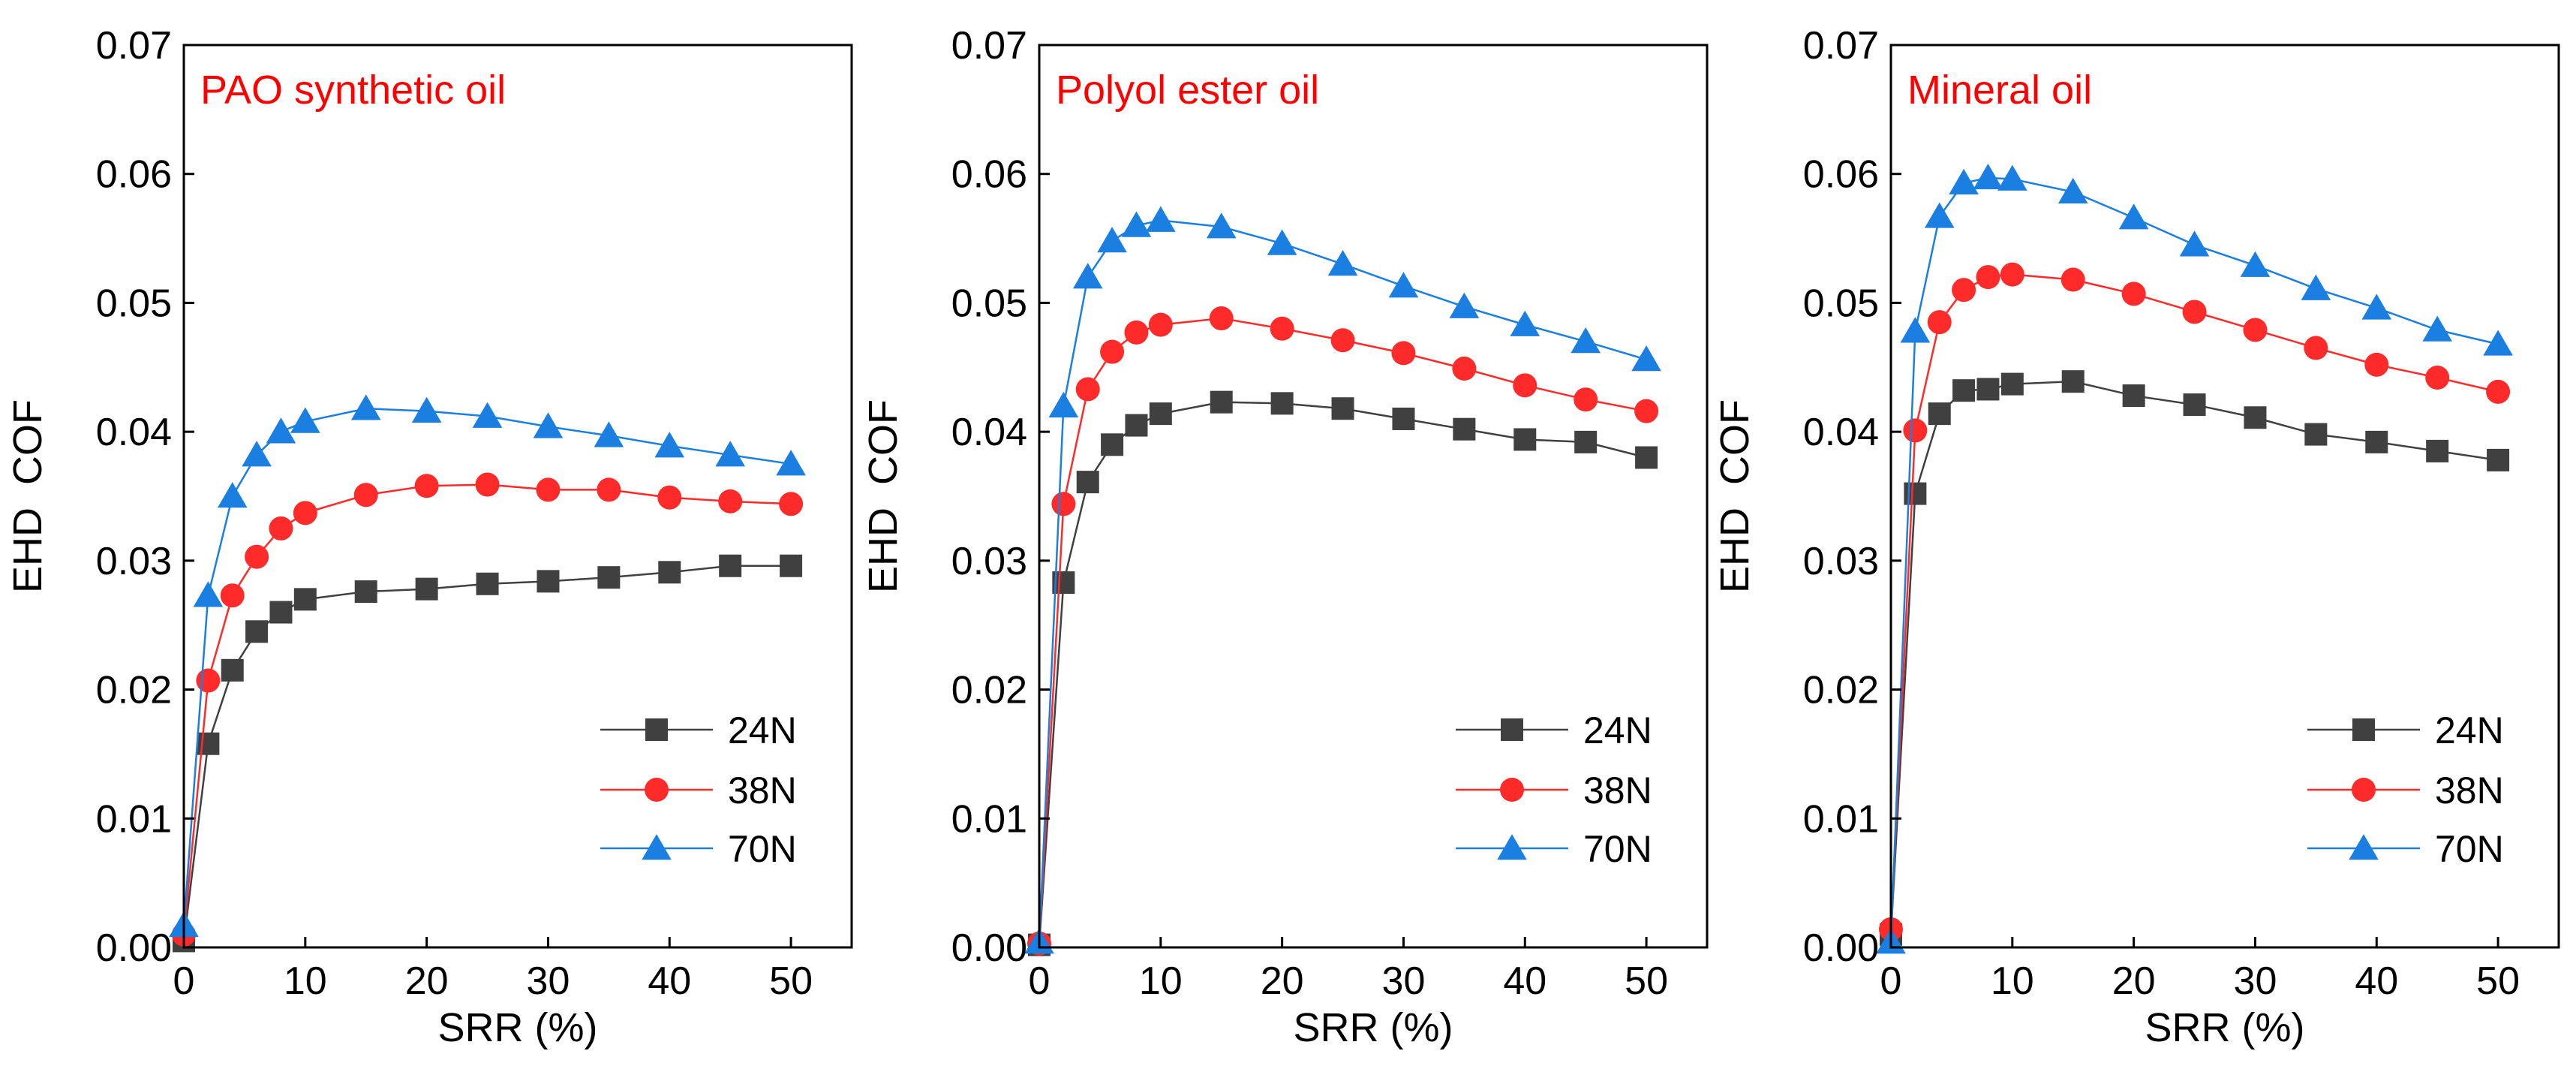 The height and width of the screenshot is (1066, 2576). What do you see at coordinates (1282, 981) in the screenshot?
I see `x-tick-label: 20` at bounding box center [1282, 981].